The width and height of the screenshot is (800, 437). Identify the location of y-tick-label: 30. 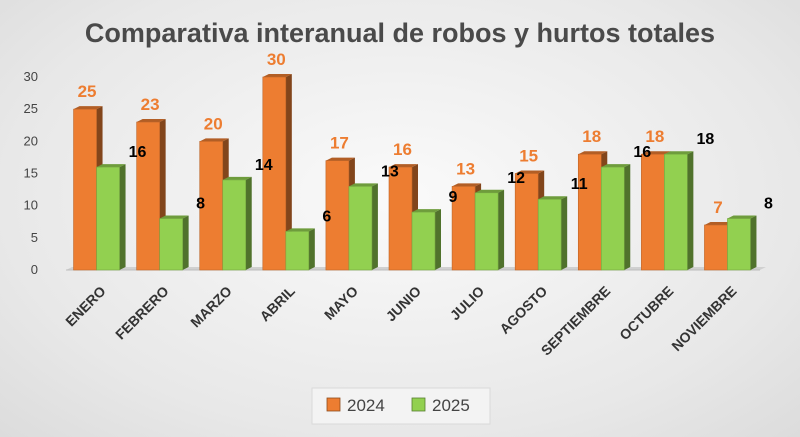
(31, 76).